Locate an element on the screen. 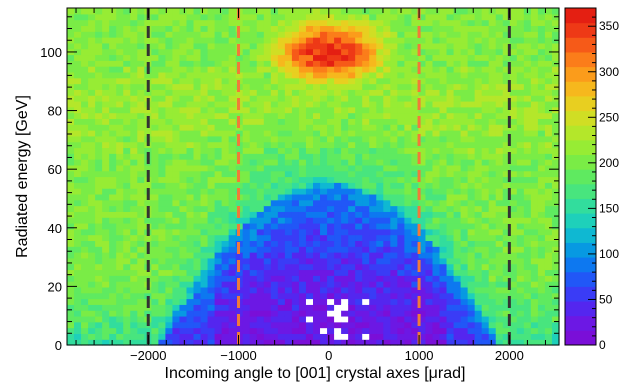 The height and width of the screenshot is (383, 626). colorbar-band is located at coordinates (580, 191).